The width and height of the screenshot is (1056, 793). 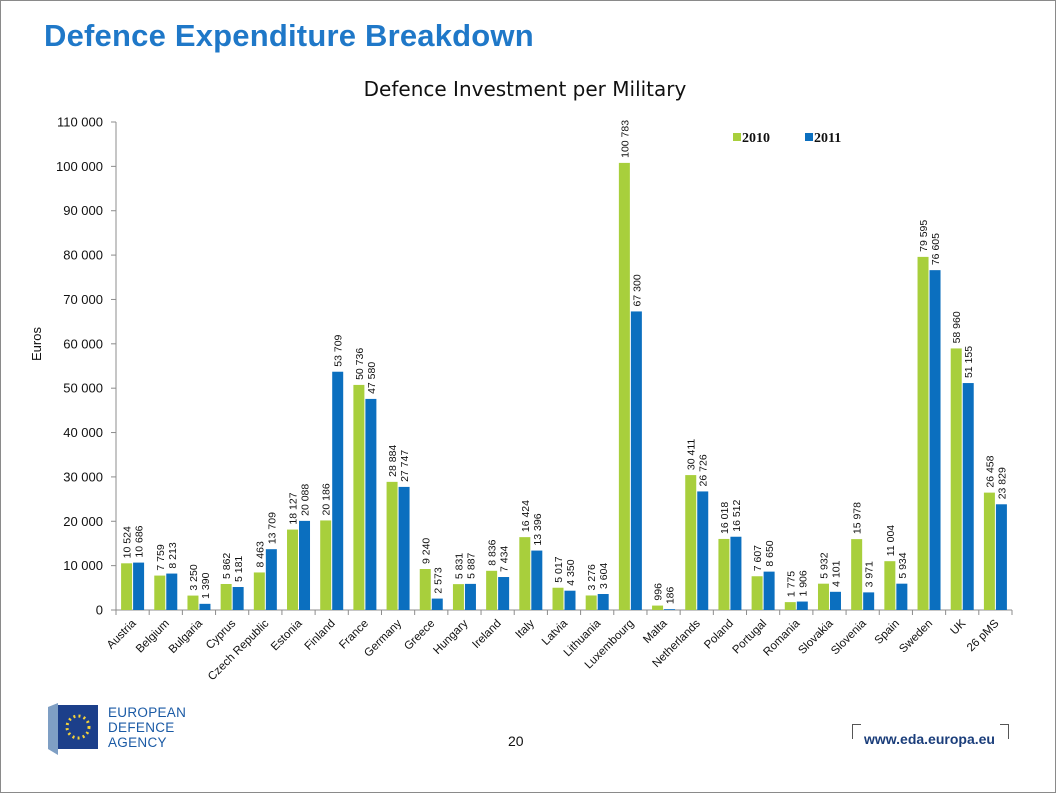 What do you see at coordinates (289, 35) in the screenshot?
I see `slide-title: Defence Expenditure Breakdown` at bounding box center [289, 35].